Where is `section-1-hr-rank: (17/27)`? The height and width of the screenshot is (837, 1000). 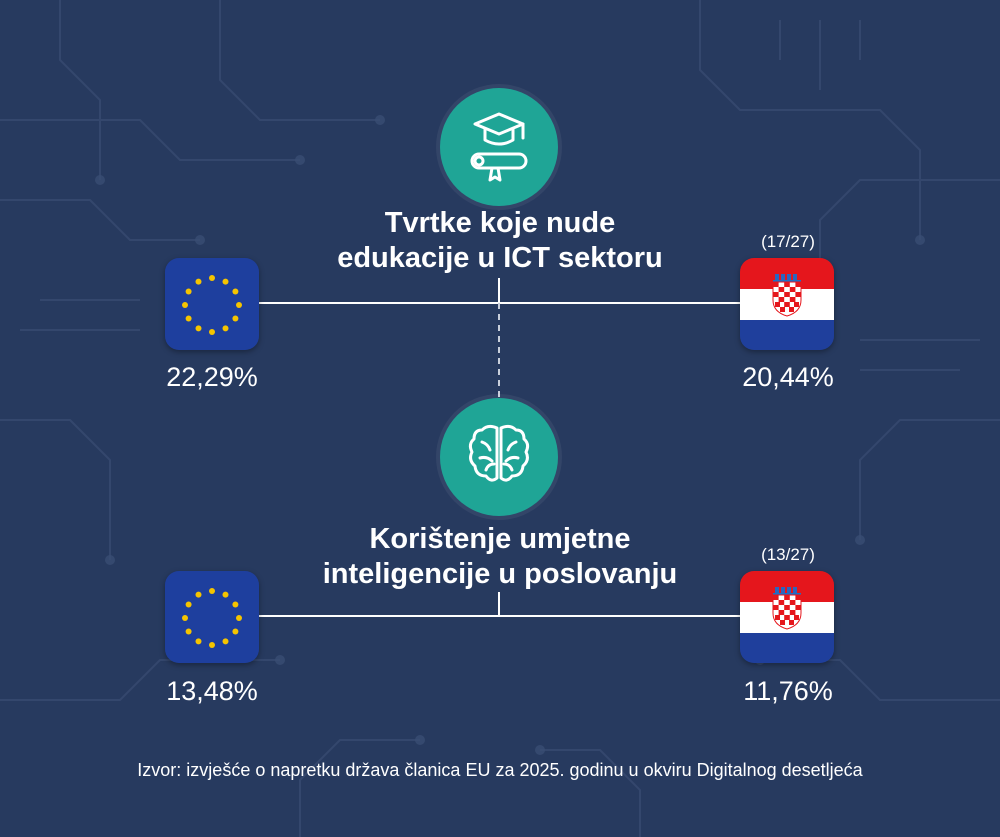 section-1-hr-rank: (17/27) is located at coordinates (788, 241).